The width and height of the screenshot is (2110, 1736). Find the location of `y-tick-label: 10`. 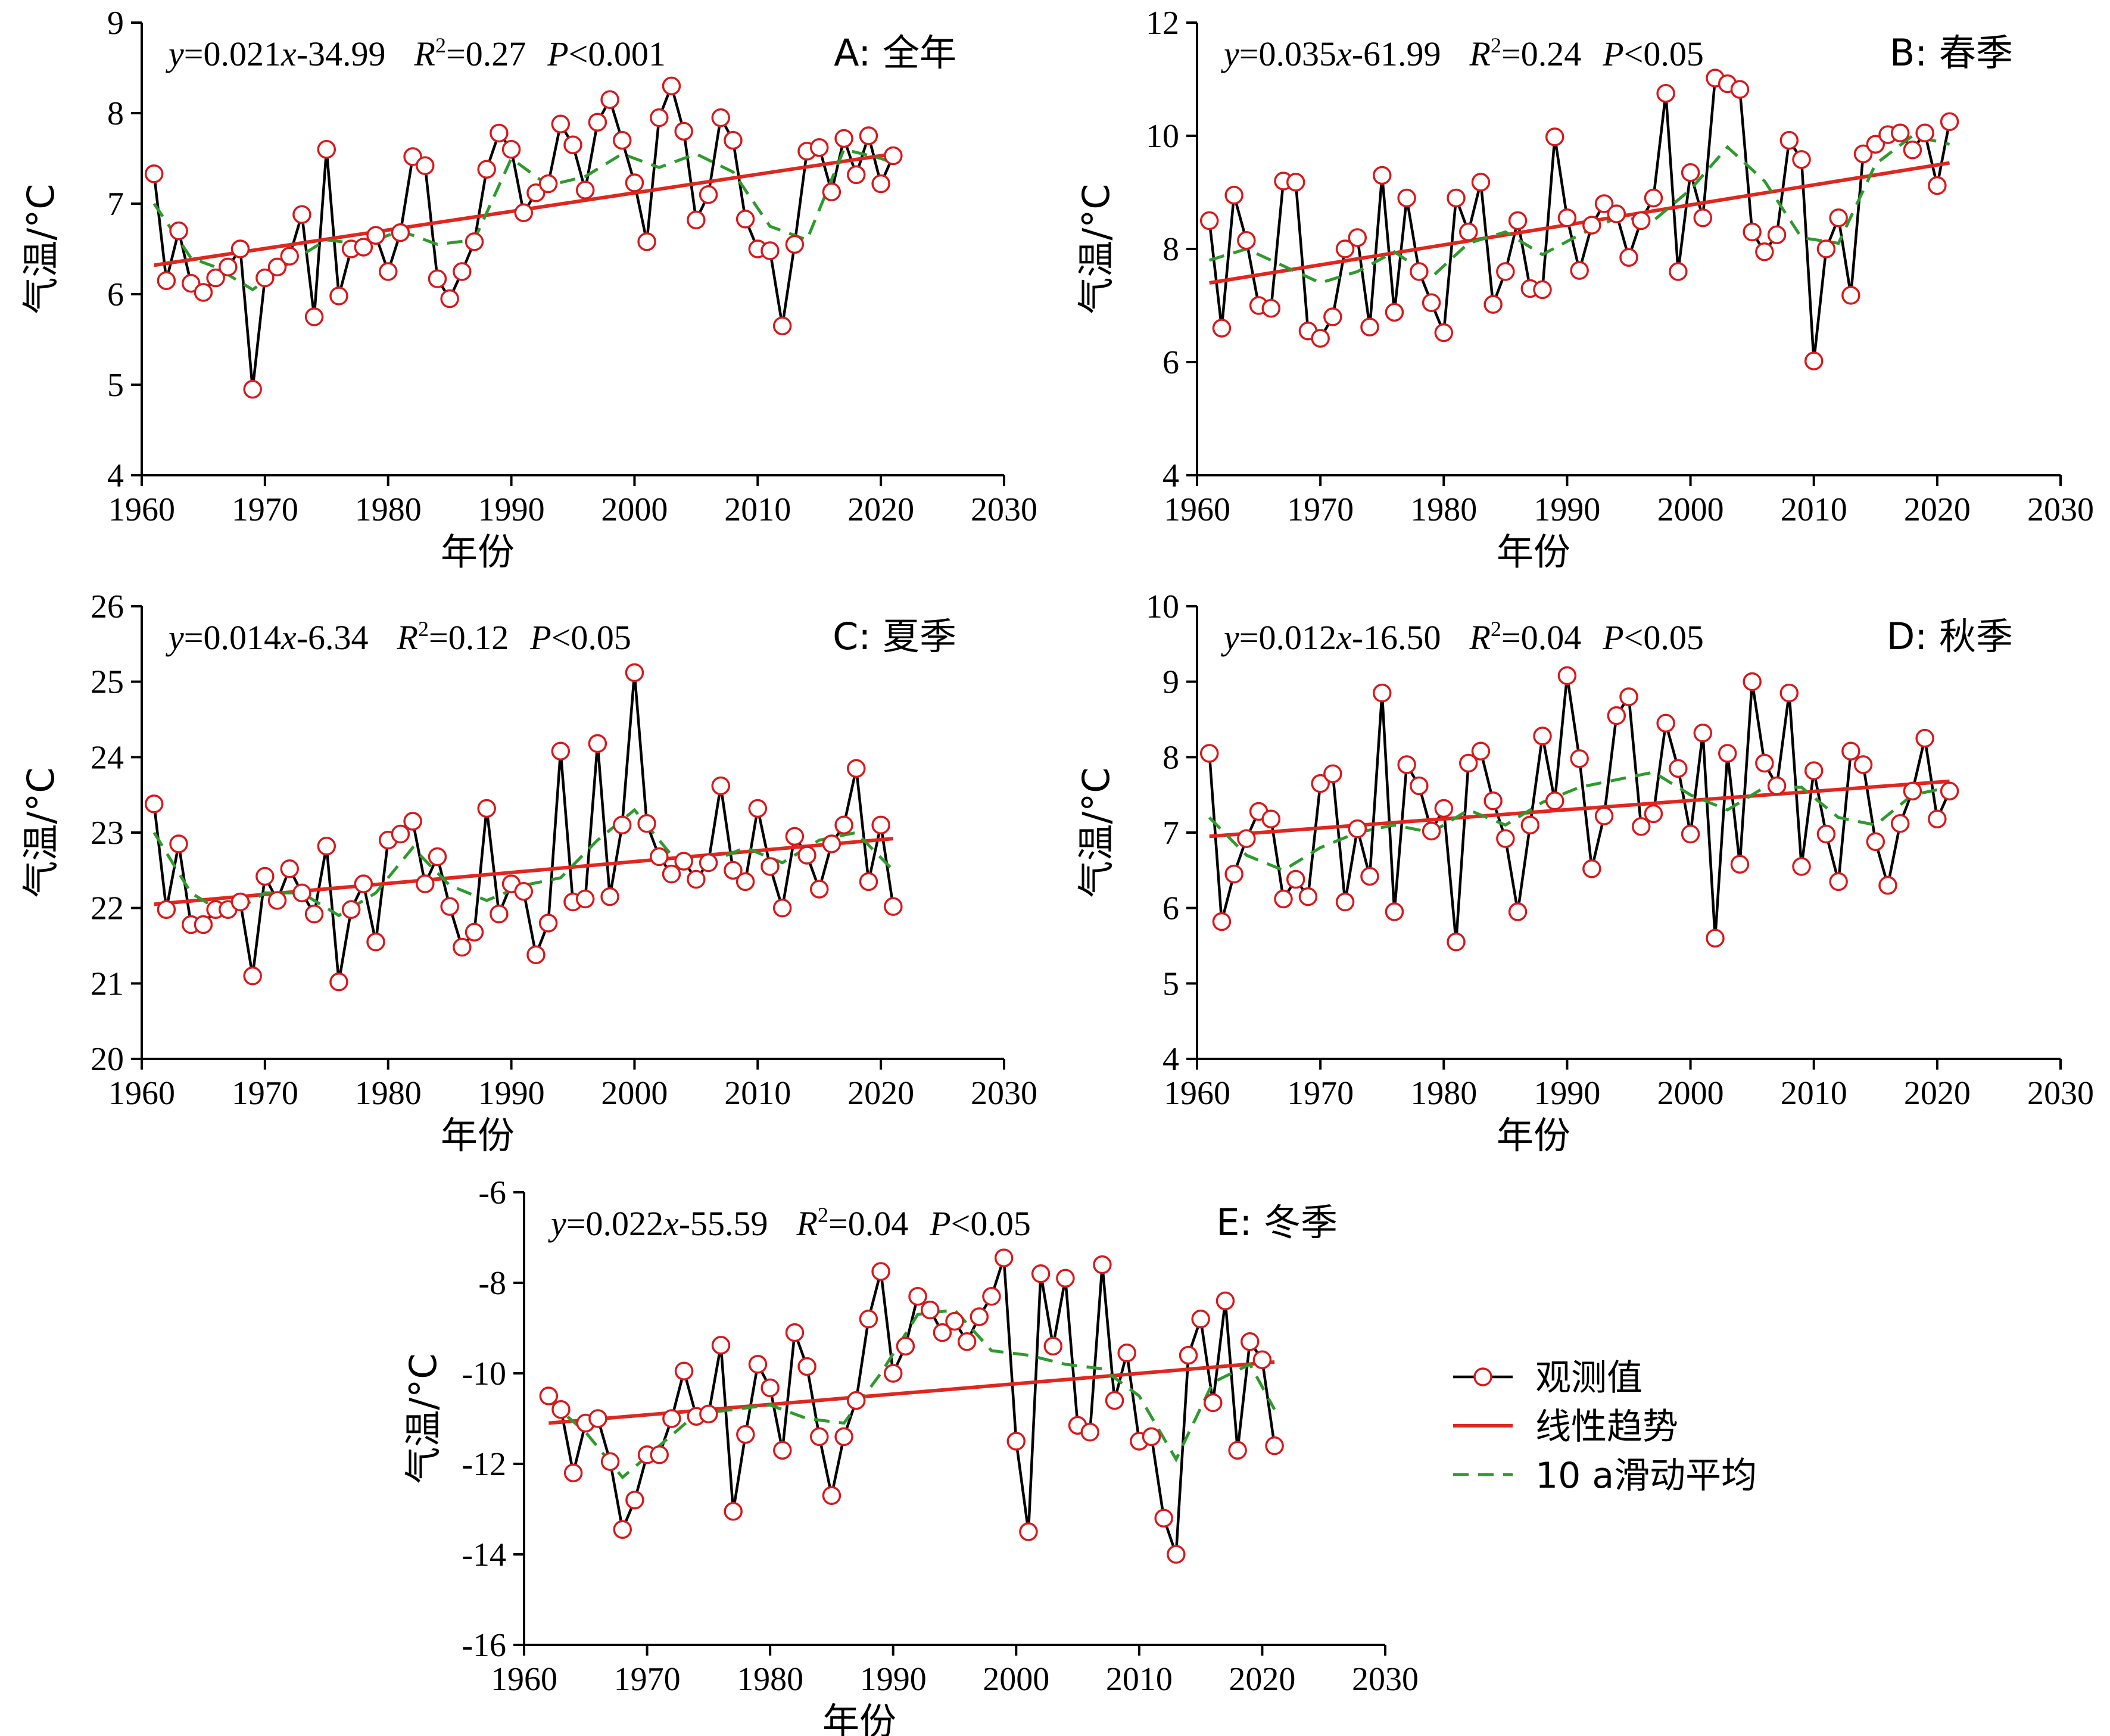

y-tick-label: 10 is located at coordinates (1162, 136).